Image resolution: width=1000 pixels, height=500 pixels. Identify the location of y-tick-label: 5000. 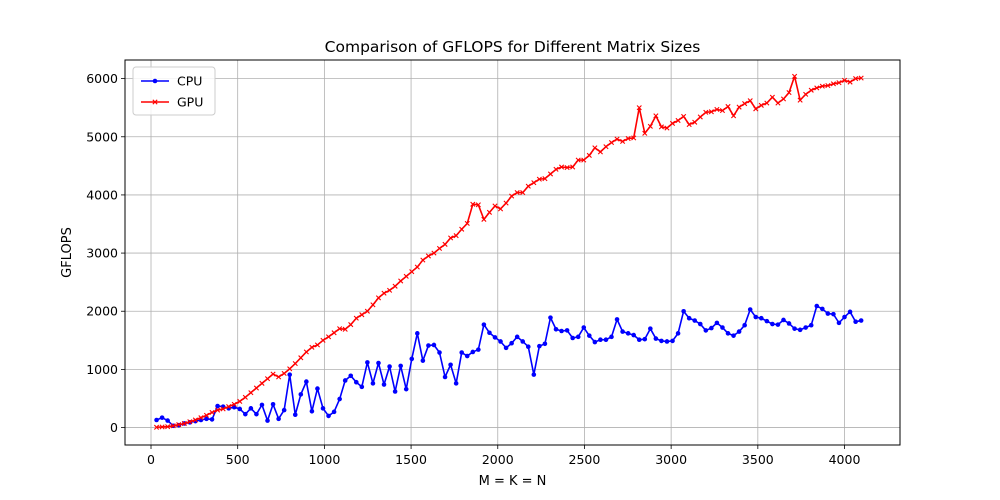
(102, 136).